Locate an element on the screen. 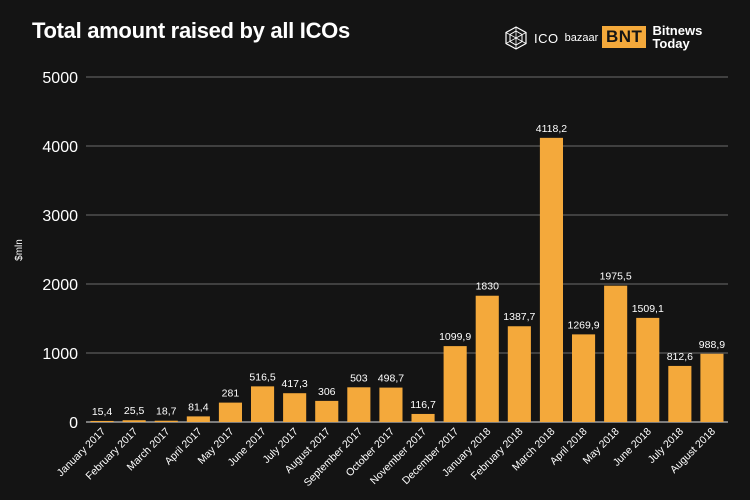  y-tick-label: 3000 is located at coordinates (60, 216).